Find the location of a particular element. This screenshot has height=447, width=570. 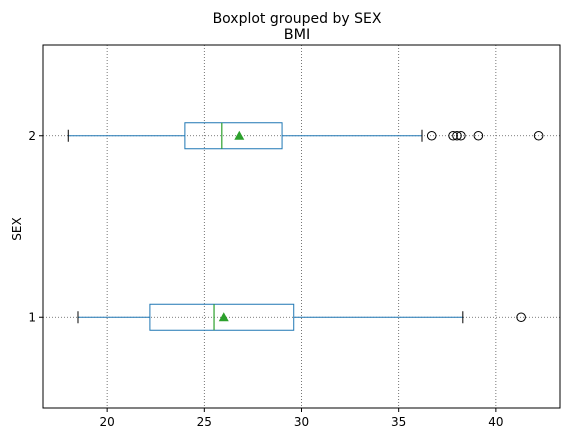

y-tick-label: 1 is located at coordinates (32, 317).